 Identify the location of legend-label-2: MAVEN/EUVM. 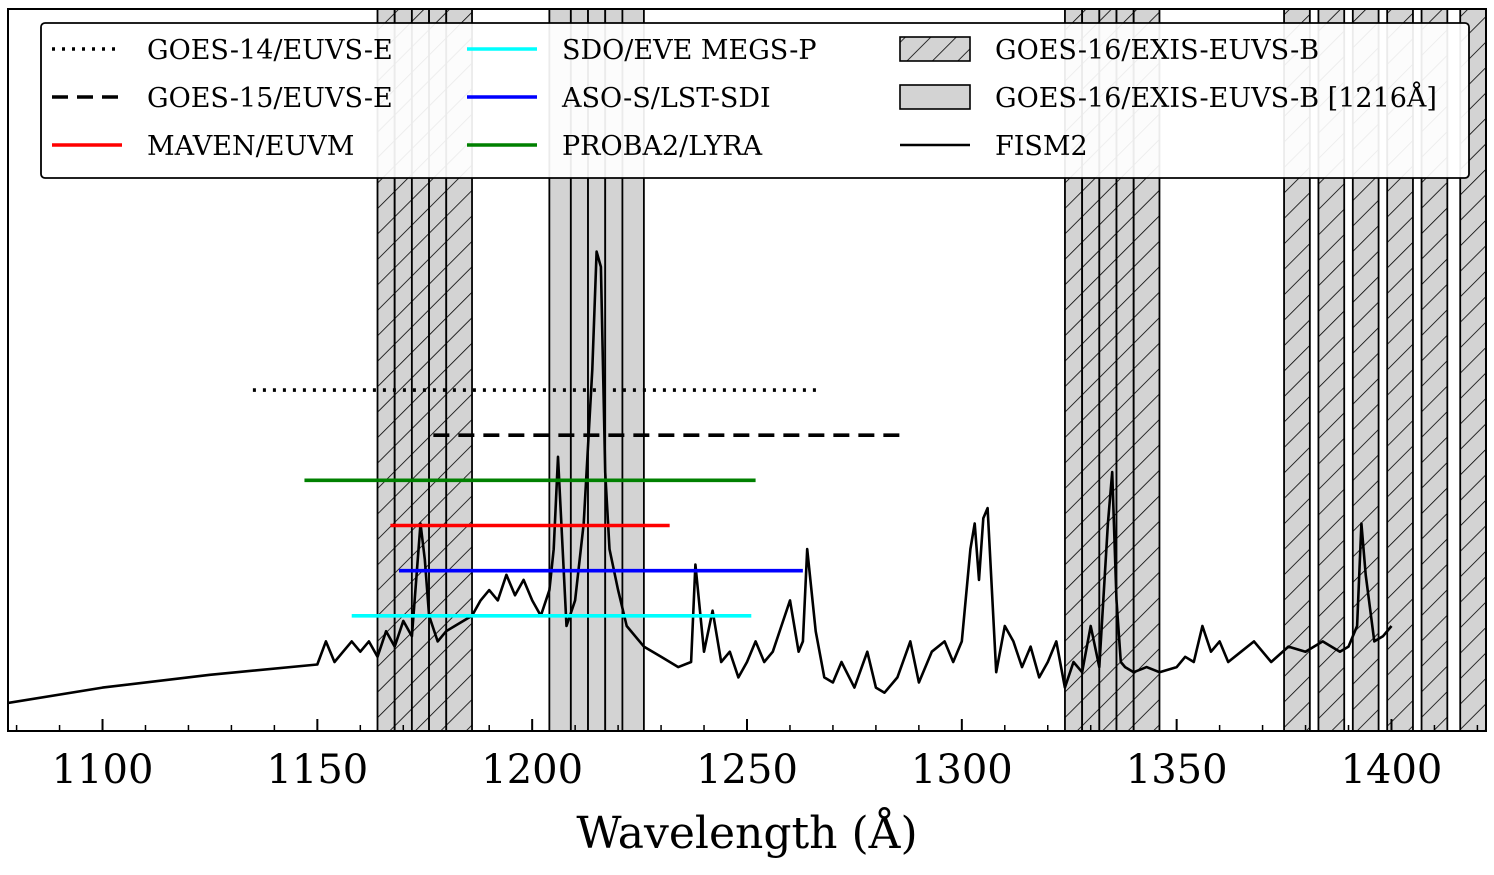
(250, 146).